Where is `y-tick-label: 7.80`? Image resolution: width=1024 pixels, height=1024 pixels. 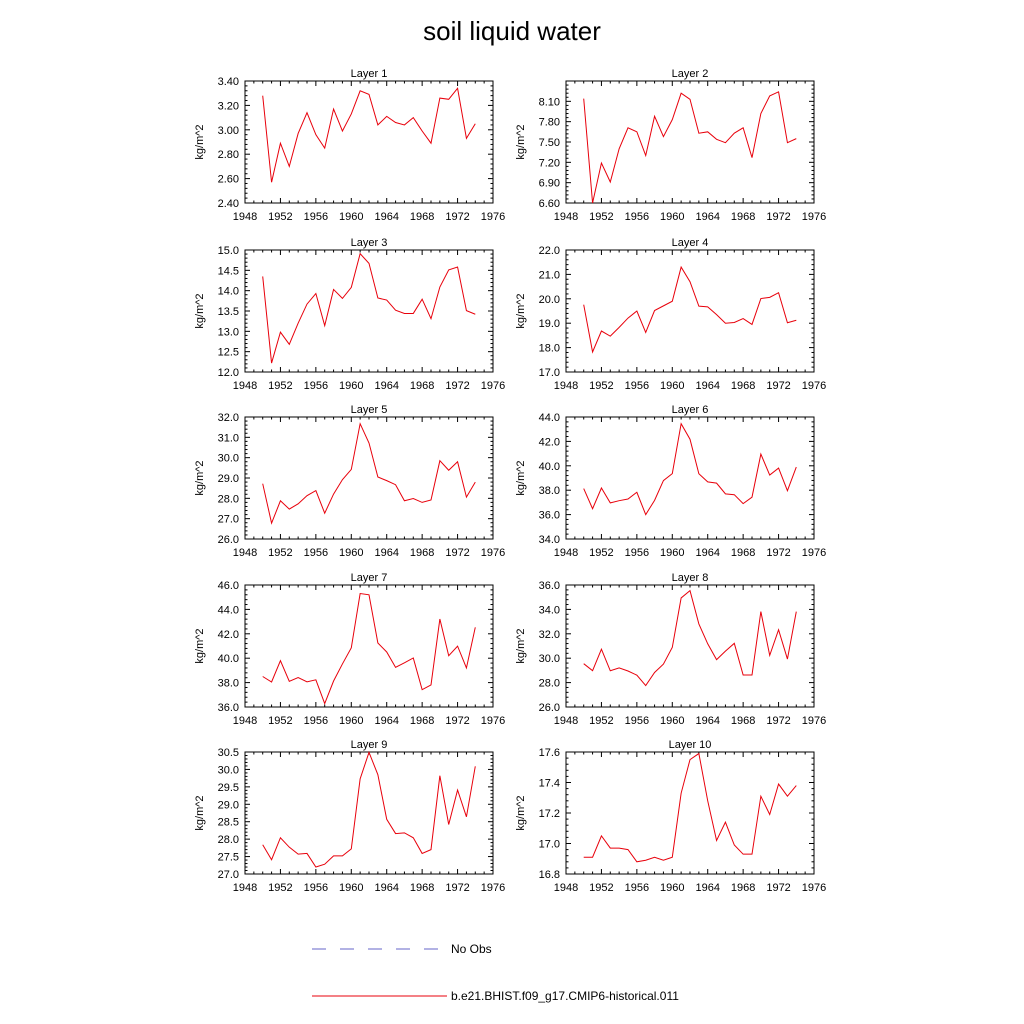 y-tick-label: 7.80 is located at coordinates (549, 123).